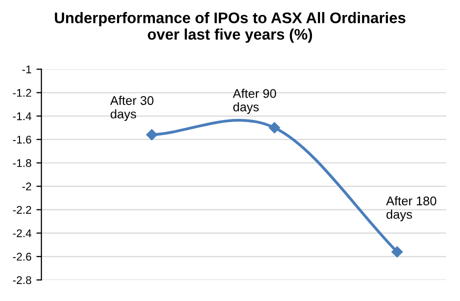 Image resolution: width=460 pixels, height=301 pixels. What do you see at coordinates (22, 256) in the screenshot?
I see `y-tick-label: -2.6` at bounding box center [22, 256].